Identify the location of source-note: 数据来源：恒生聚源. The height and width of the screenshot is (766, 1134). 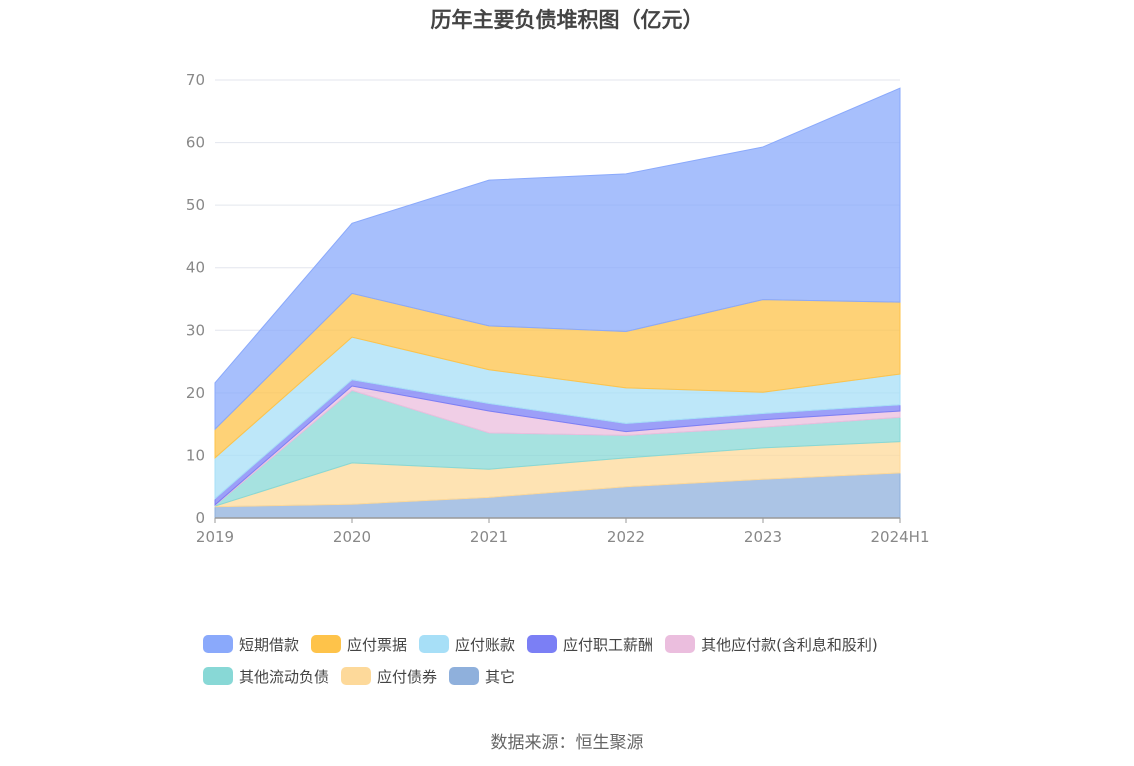
(567, 743).